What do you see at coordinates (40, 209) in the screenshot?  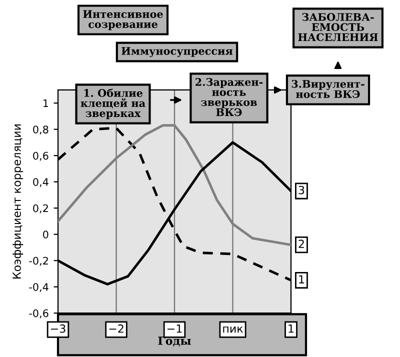 I see `y-tick-label: 0,2` at bounding box center [40, 209].